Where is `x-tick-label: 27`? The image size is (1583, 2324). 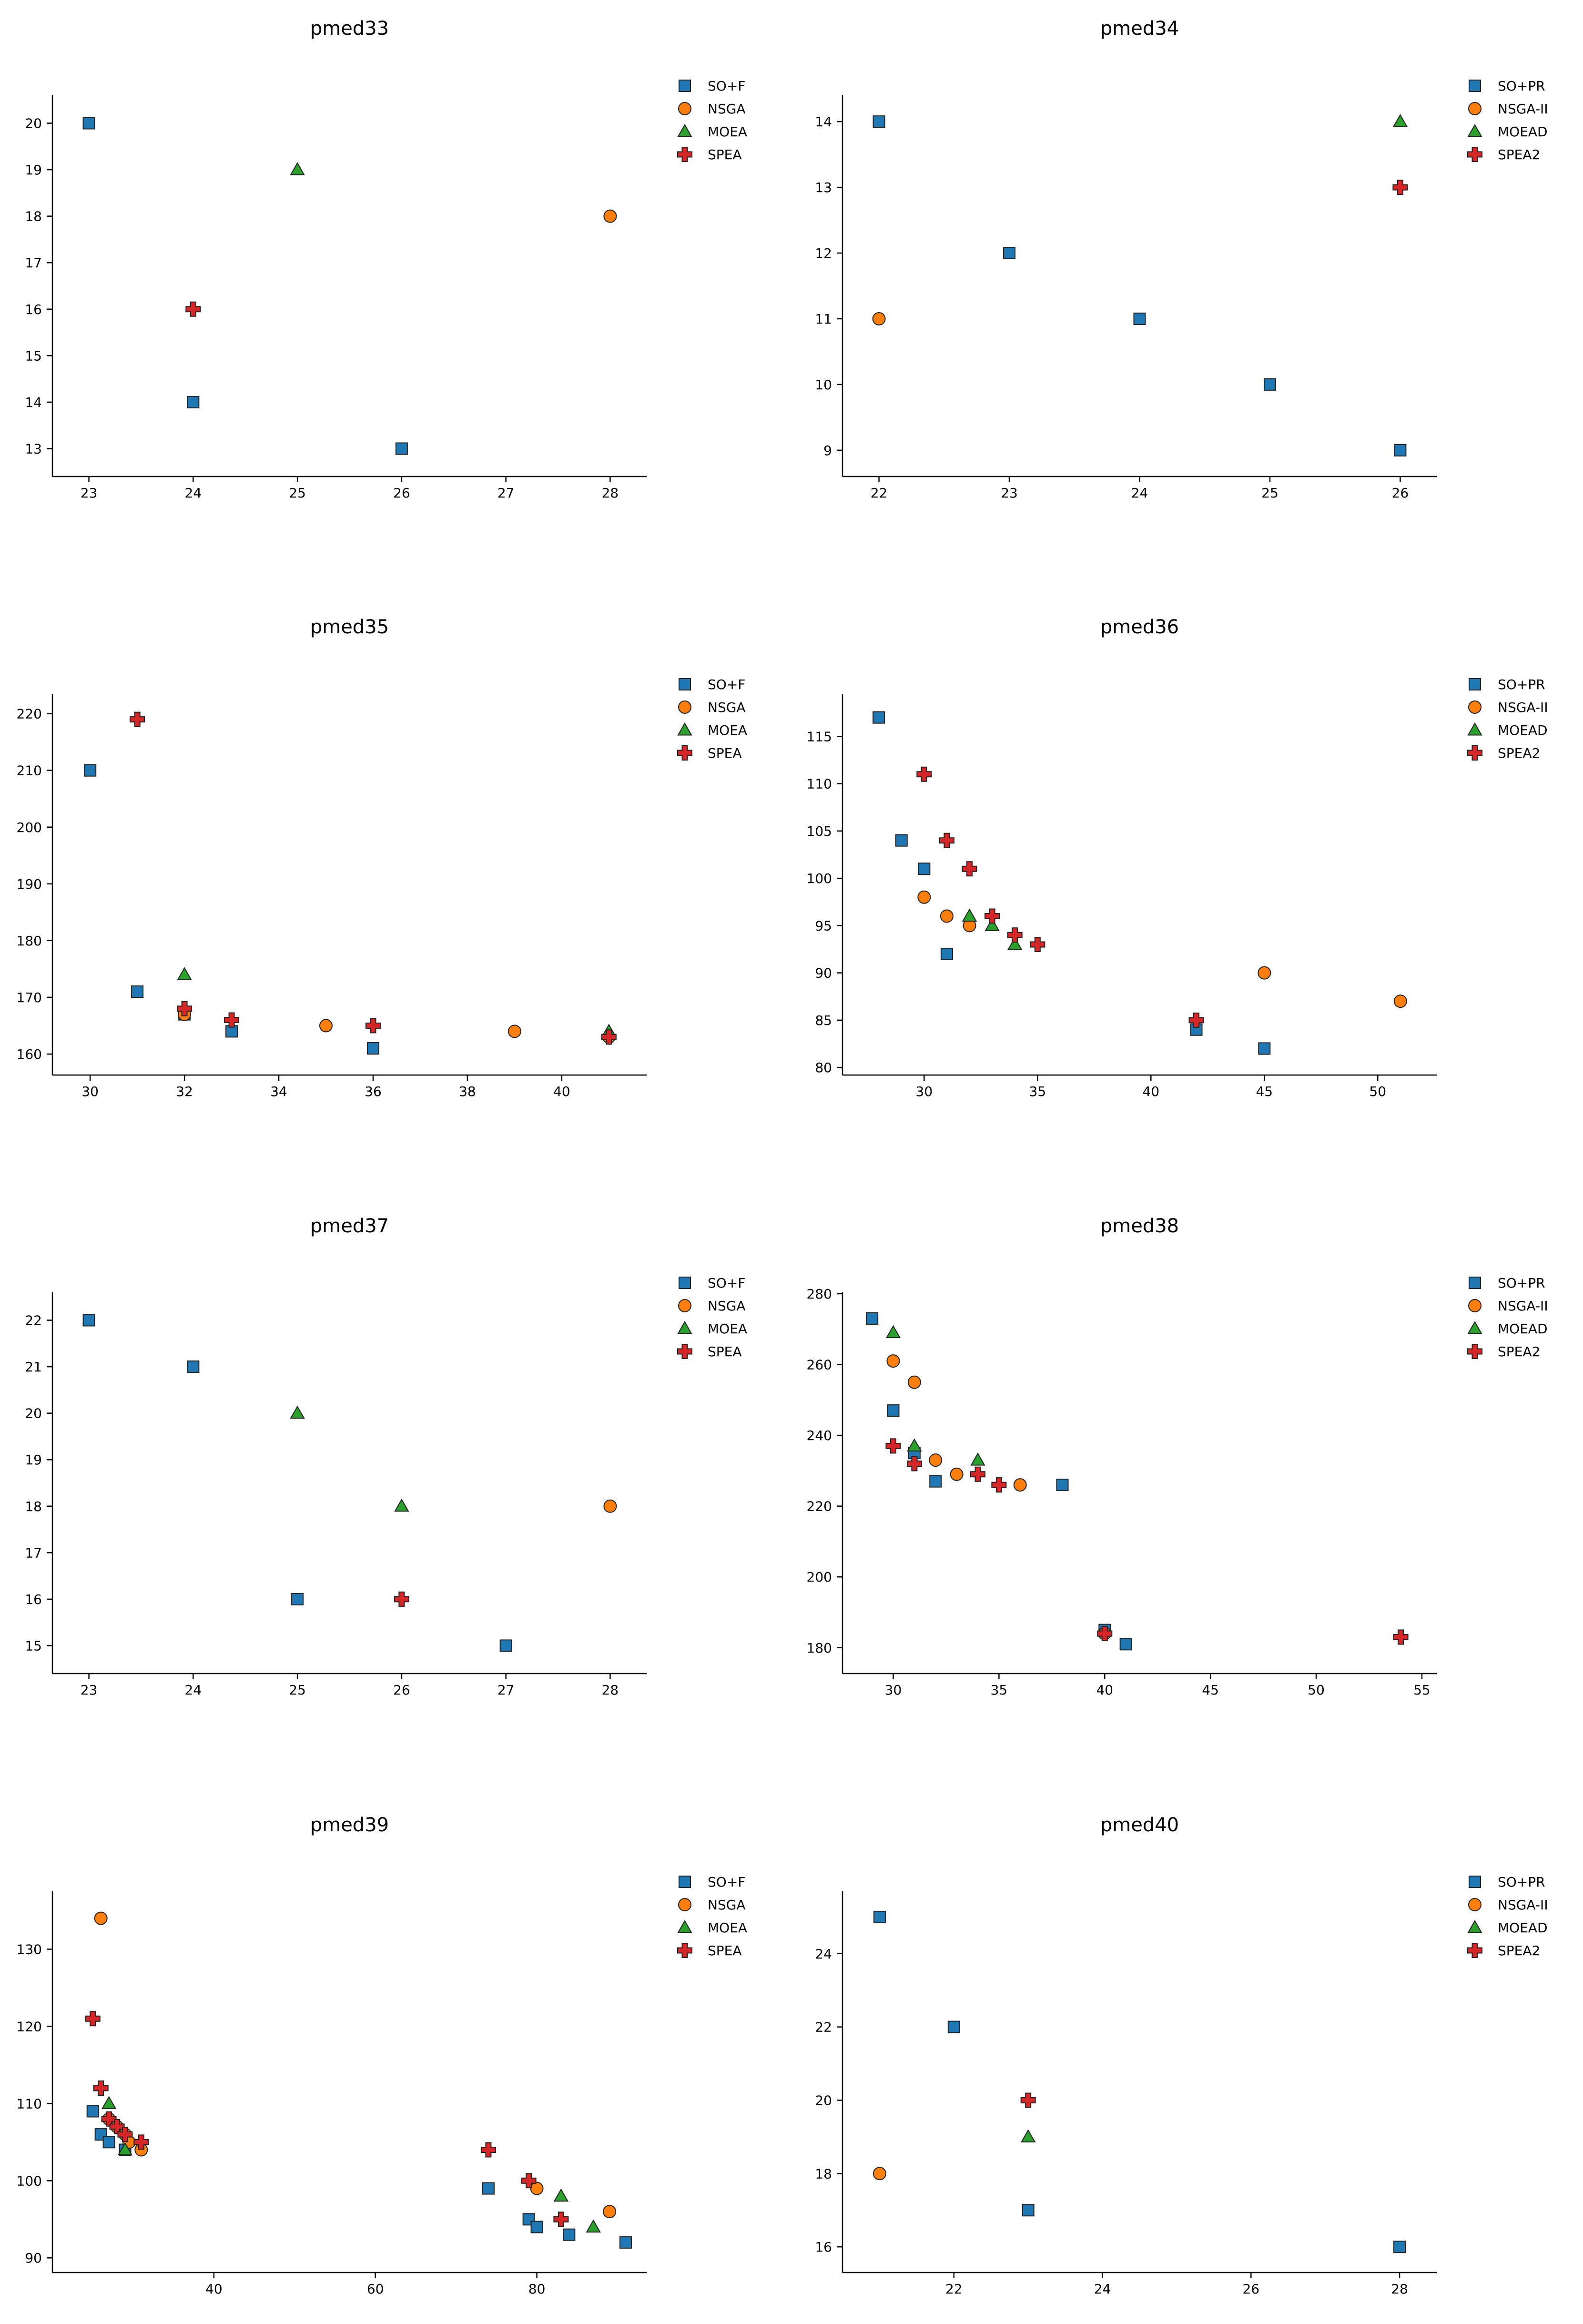
x-tick-label: 27 is located at coordinates (506, 493).